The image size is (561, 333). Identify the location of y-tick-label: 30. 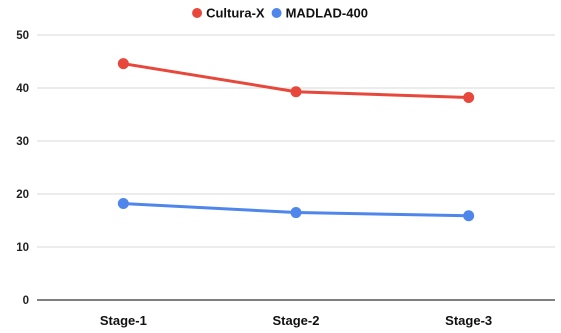
(22, 142).